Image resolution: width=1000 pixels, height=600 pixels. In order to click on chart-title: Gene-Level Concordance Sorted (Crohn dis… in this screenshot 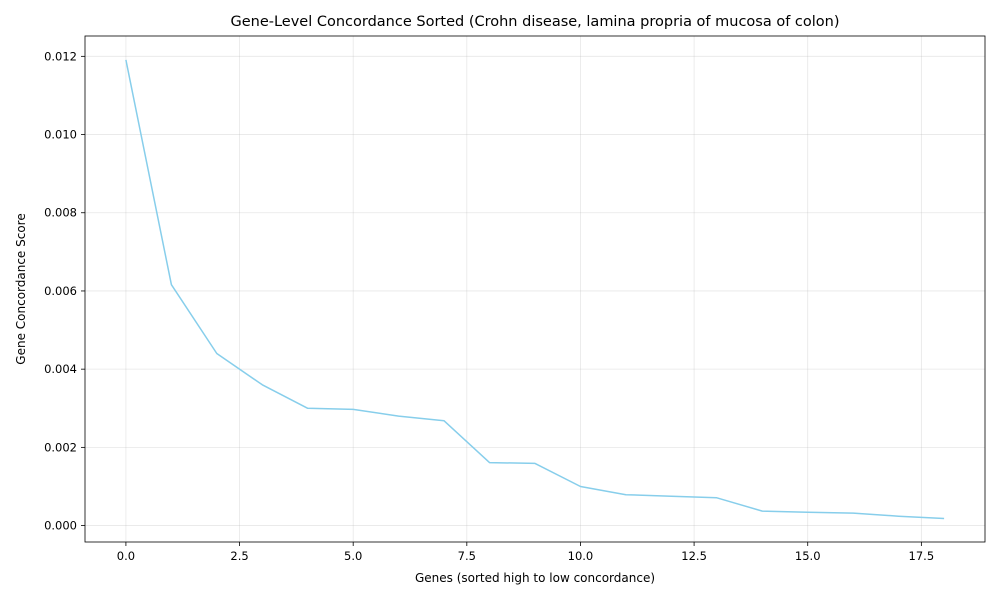, I will do `click(534, 22)`.